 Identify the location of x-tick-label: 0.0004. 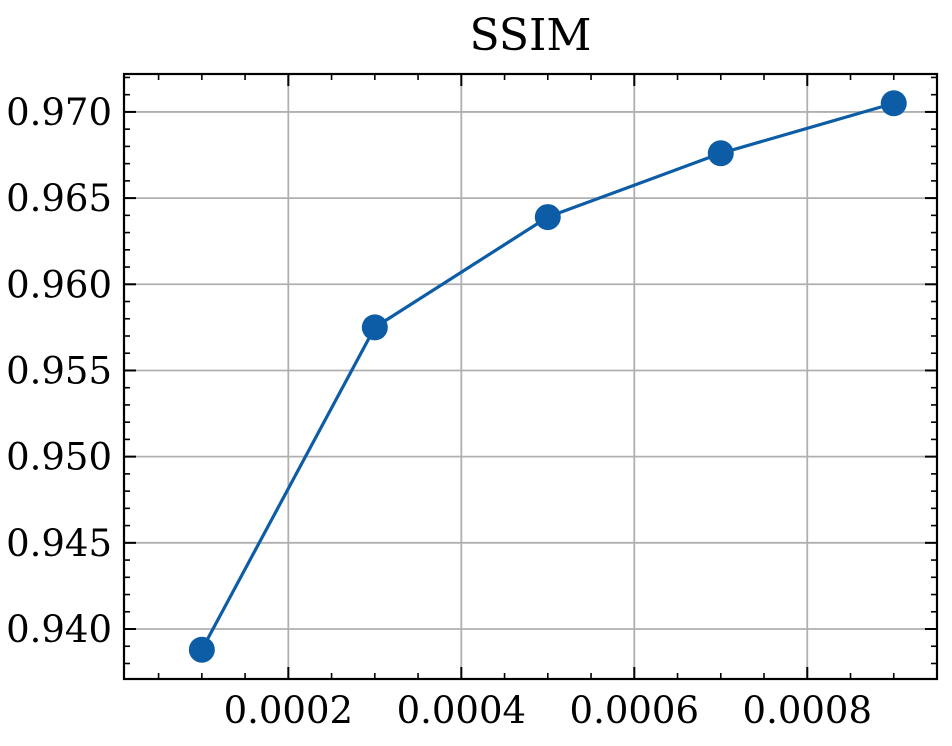
(461, 710).